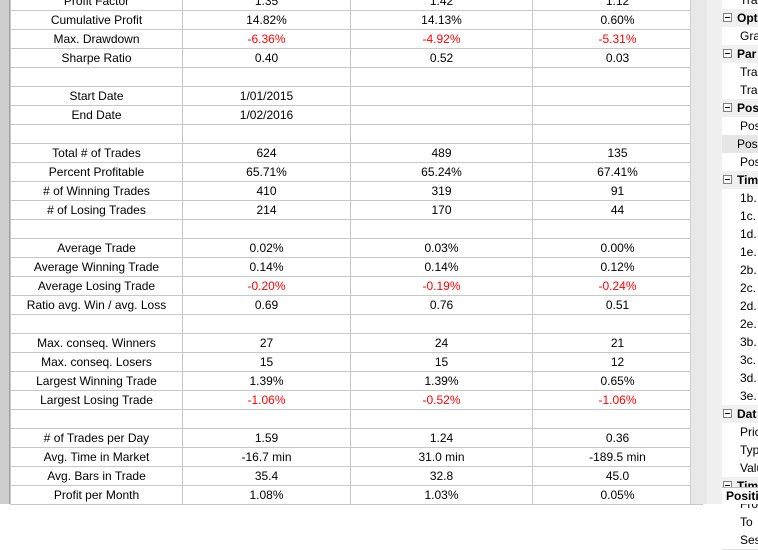  What do you see at coordinates (441, 362) in the screenshot?
I see `metric-value-col-2: 15` at bounding box center [441, 362].